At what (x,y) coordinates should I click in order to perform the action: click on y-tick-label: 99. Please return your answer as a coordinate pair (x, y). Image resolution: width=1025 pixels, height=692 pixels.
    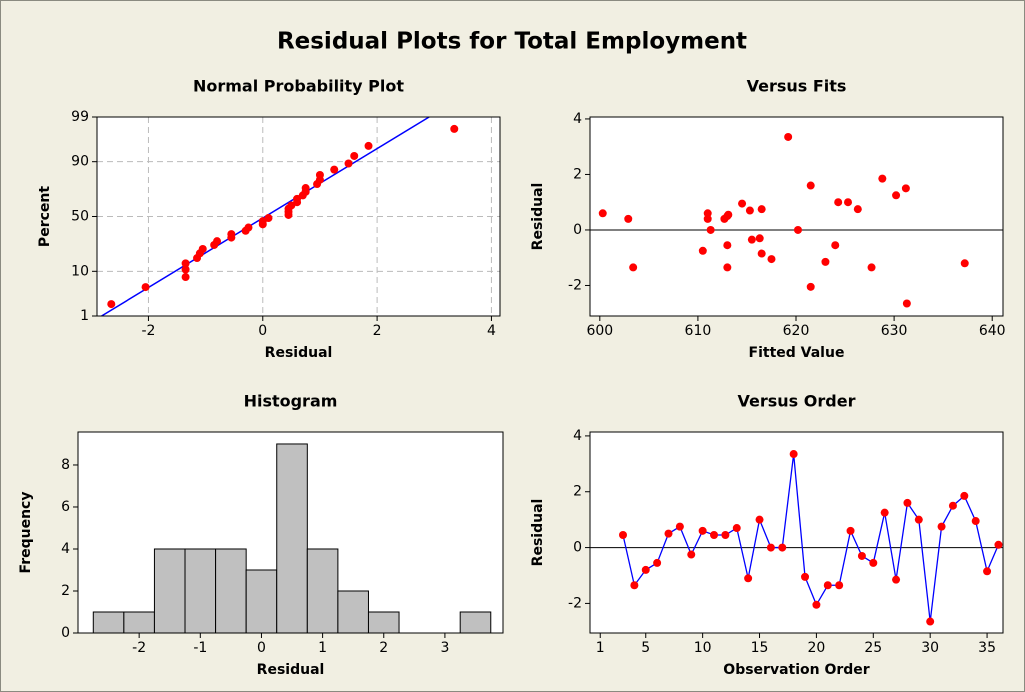
    Looking at the image, I should click on (80, 117).